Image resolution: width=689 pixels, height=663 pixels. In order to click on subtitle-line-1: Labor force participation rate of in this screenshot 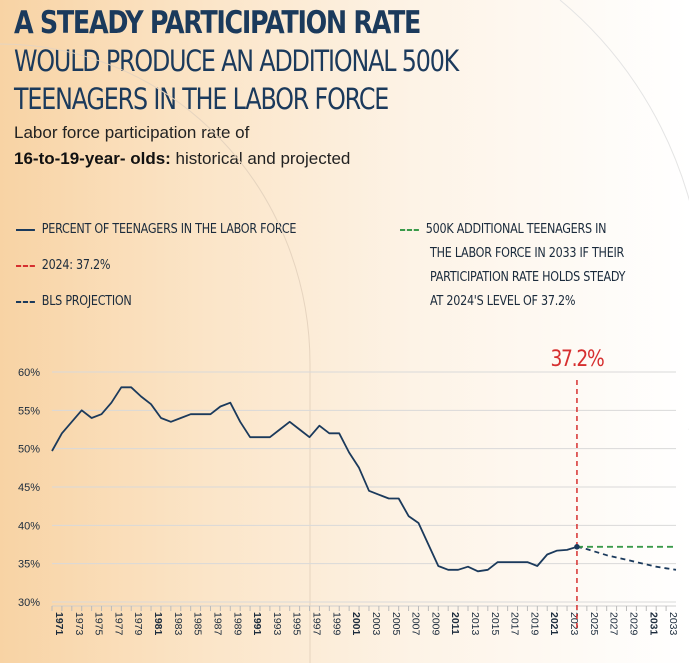, I will do `click(132, 132)`.